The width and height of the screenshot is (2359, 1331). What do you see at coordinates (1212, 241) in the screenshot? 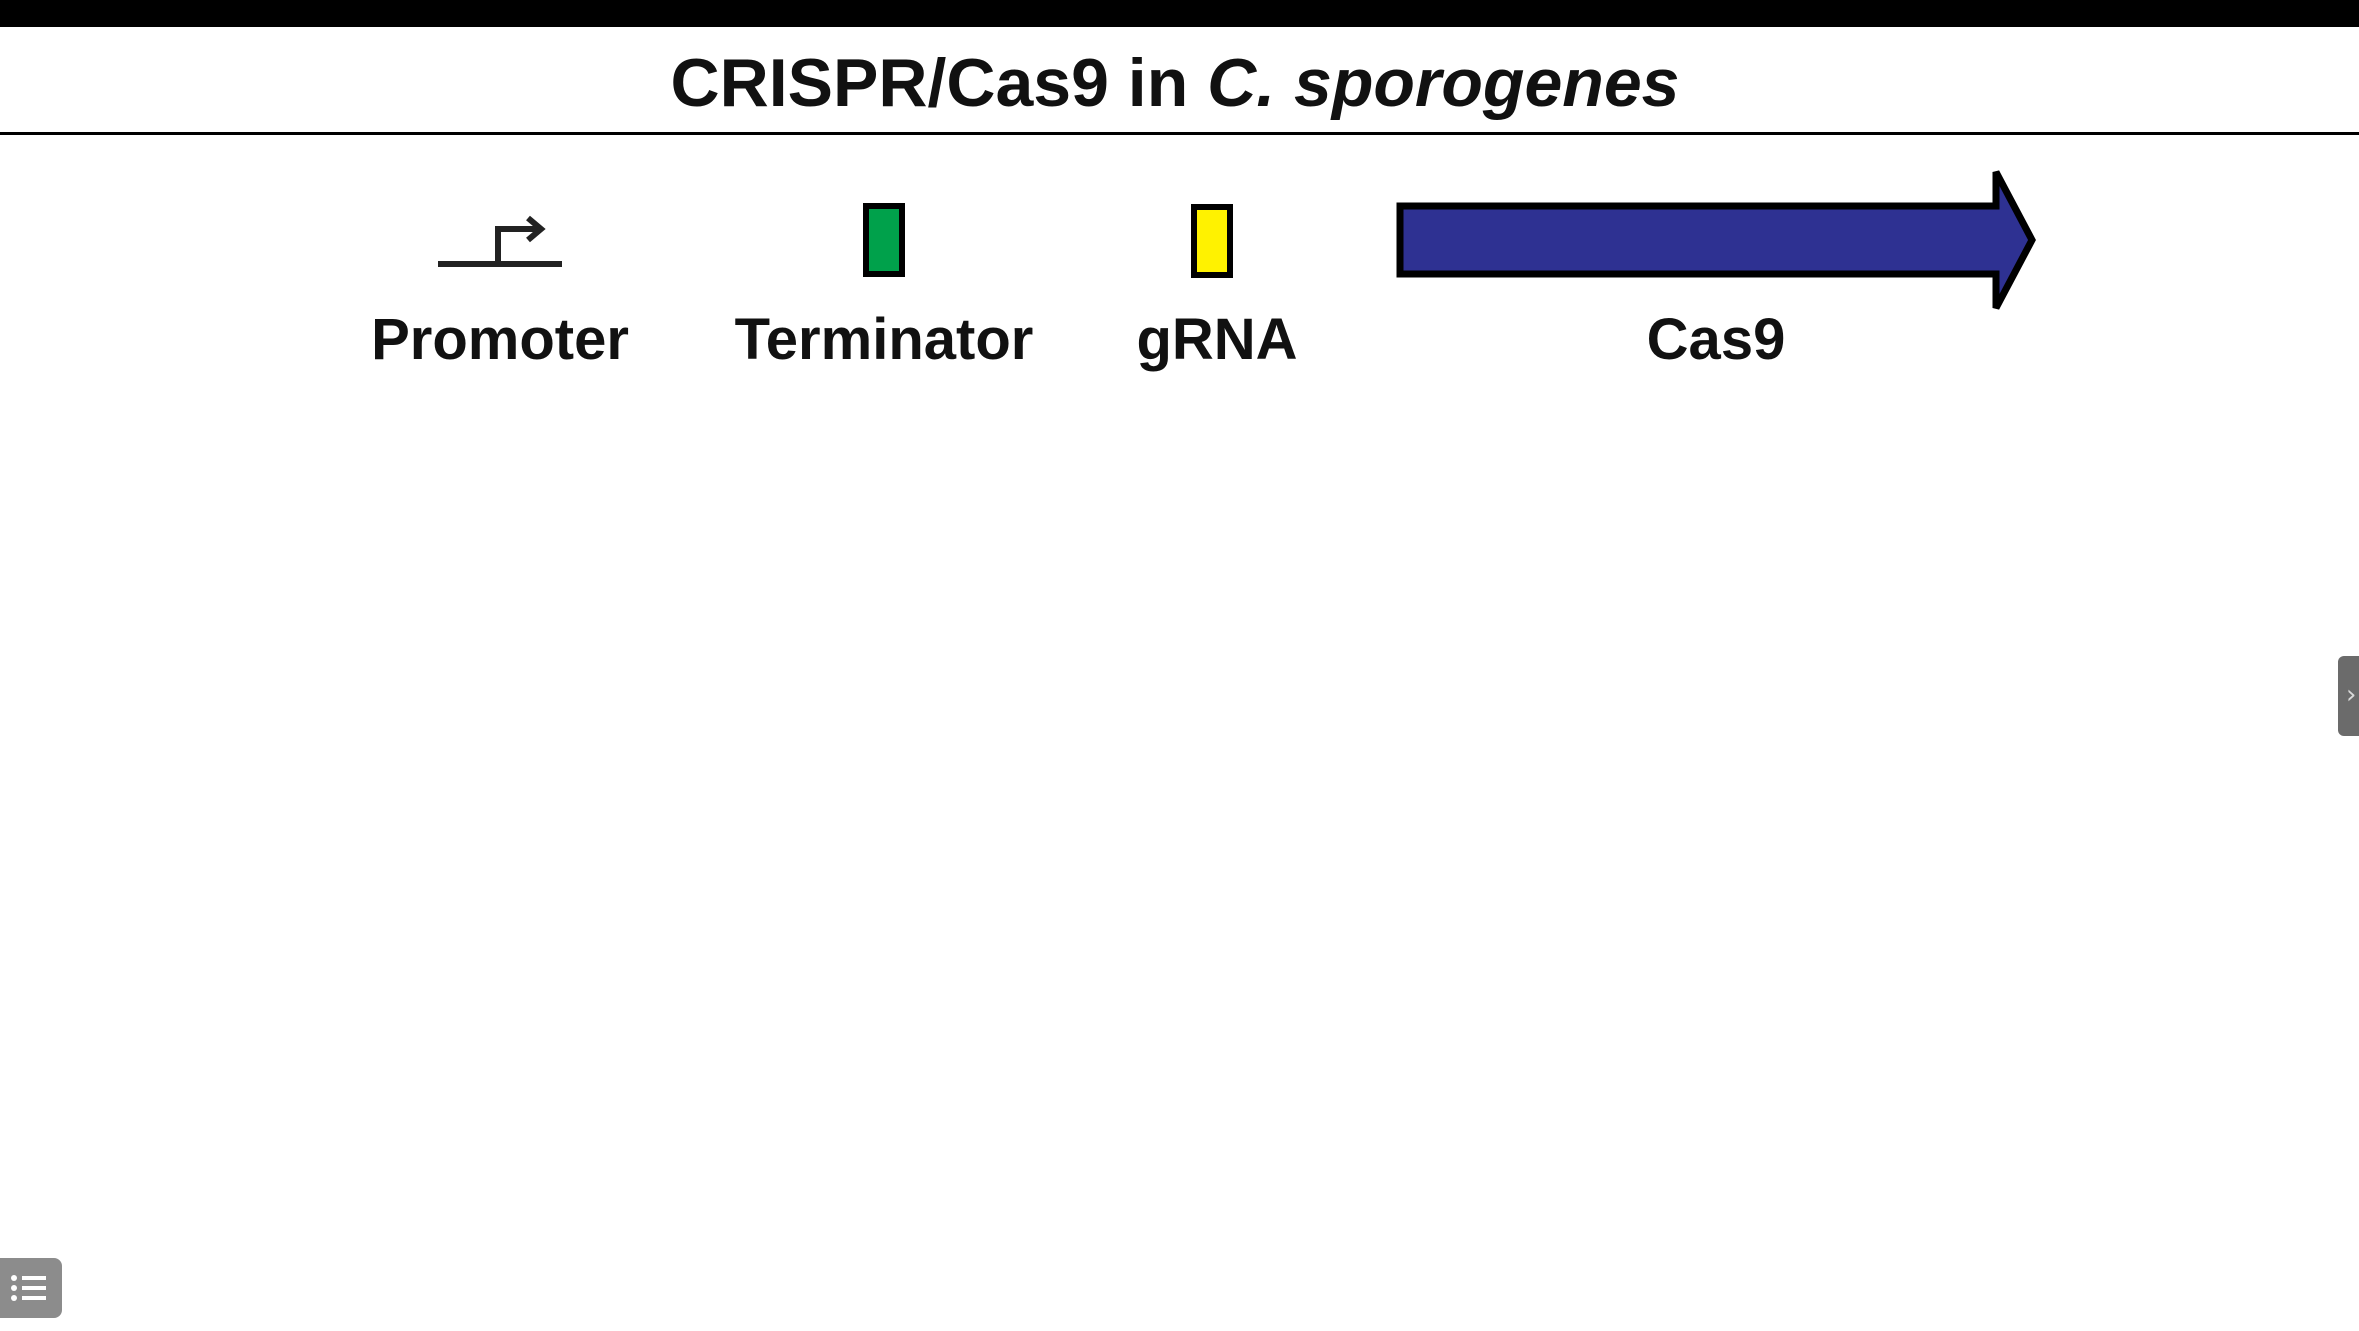
I see `grna-box-icon` at bounding box center [1212, 241].